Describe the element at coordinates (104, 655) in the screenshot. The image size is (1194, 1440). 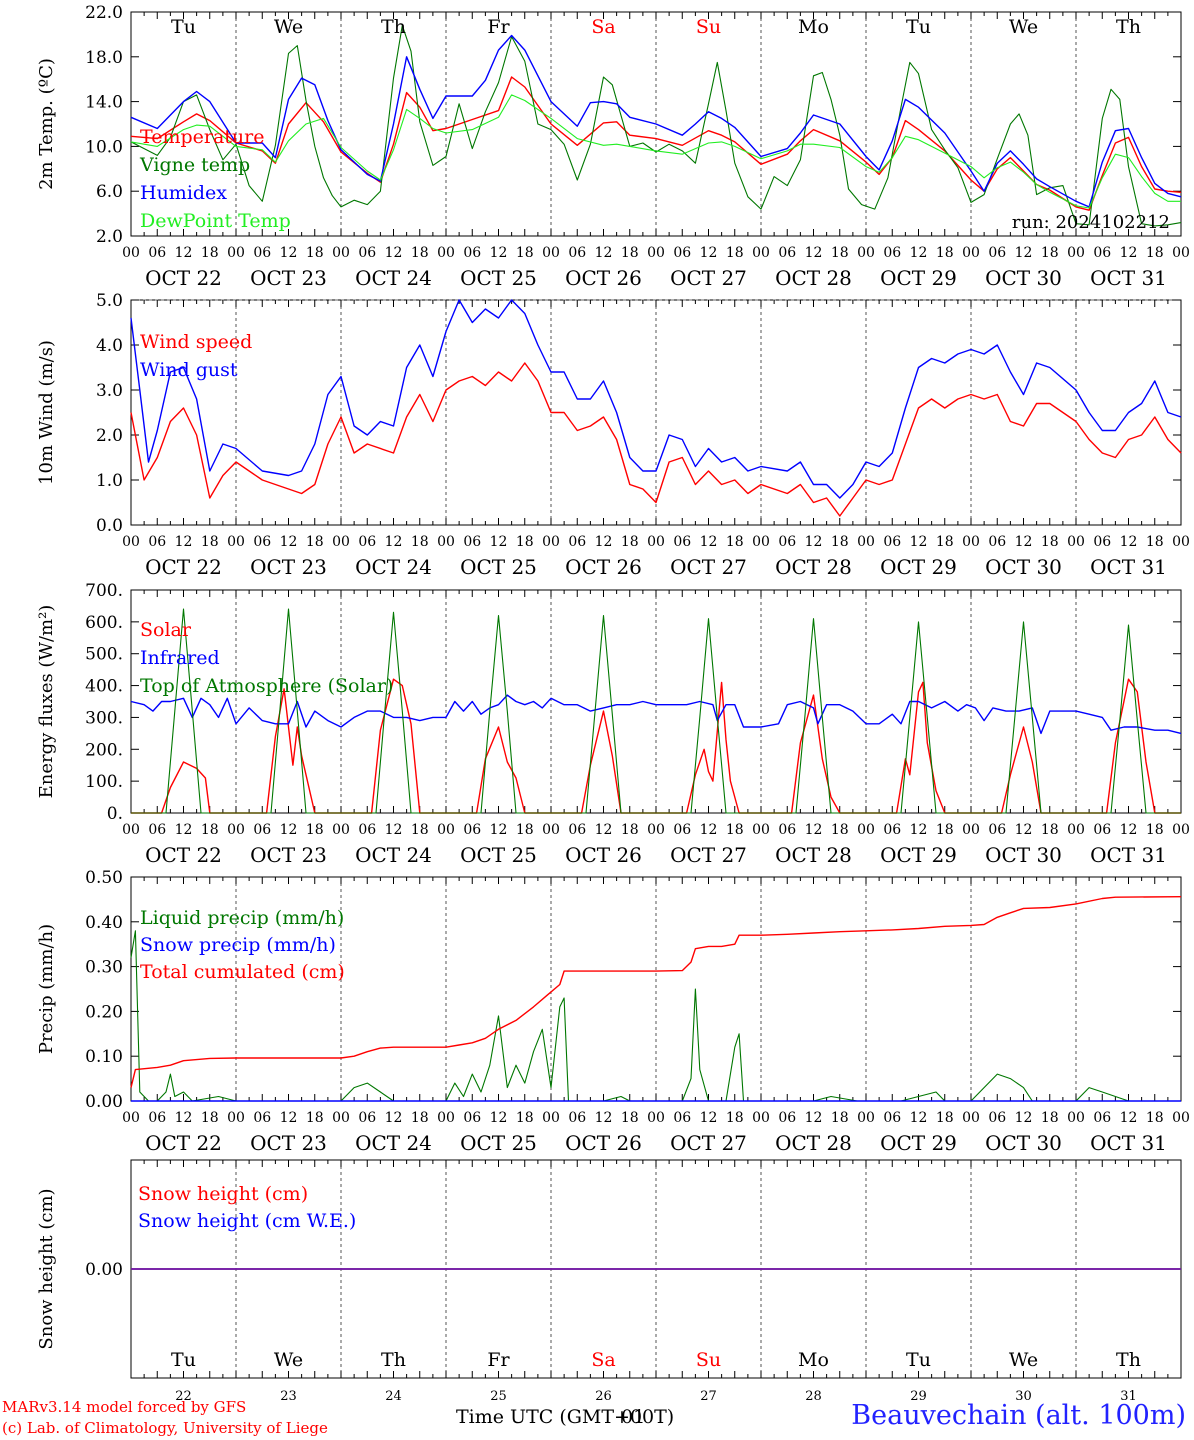
I see `y-tick-label: 500.` at that location.